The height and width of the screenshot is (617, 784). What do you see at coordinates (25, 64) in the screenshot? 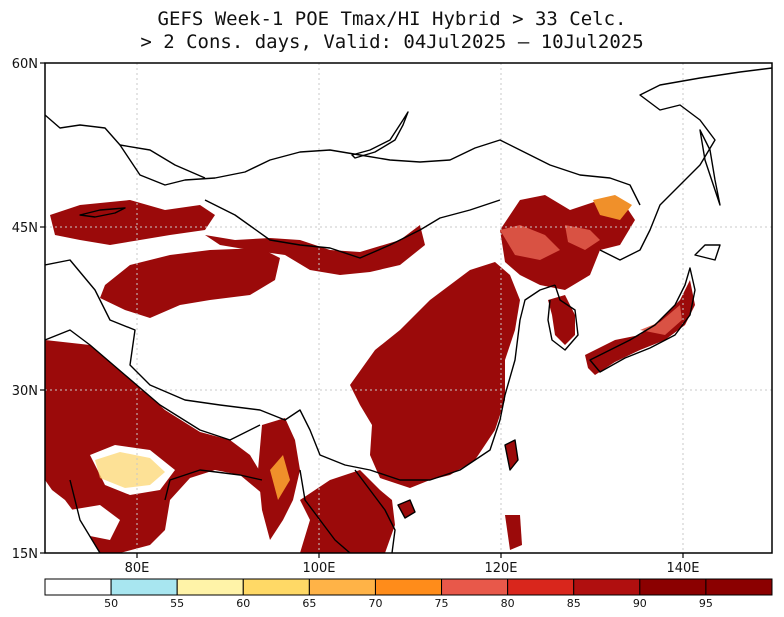
I see `lat-label-60n: 60N` at bounding box center [25, 64].